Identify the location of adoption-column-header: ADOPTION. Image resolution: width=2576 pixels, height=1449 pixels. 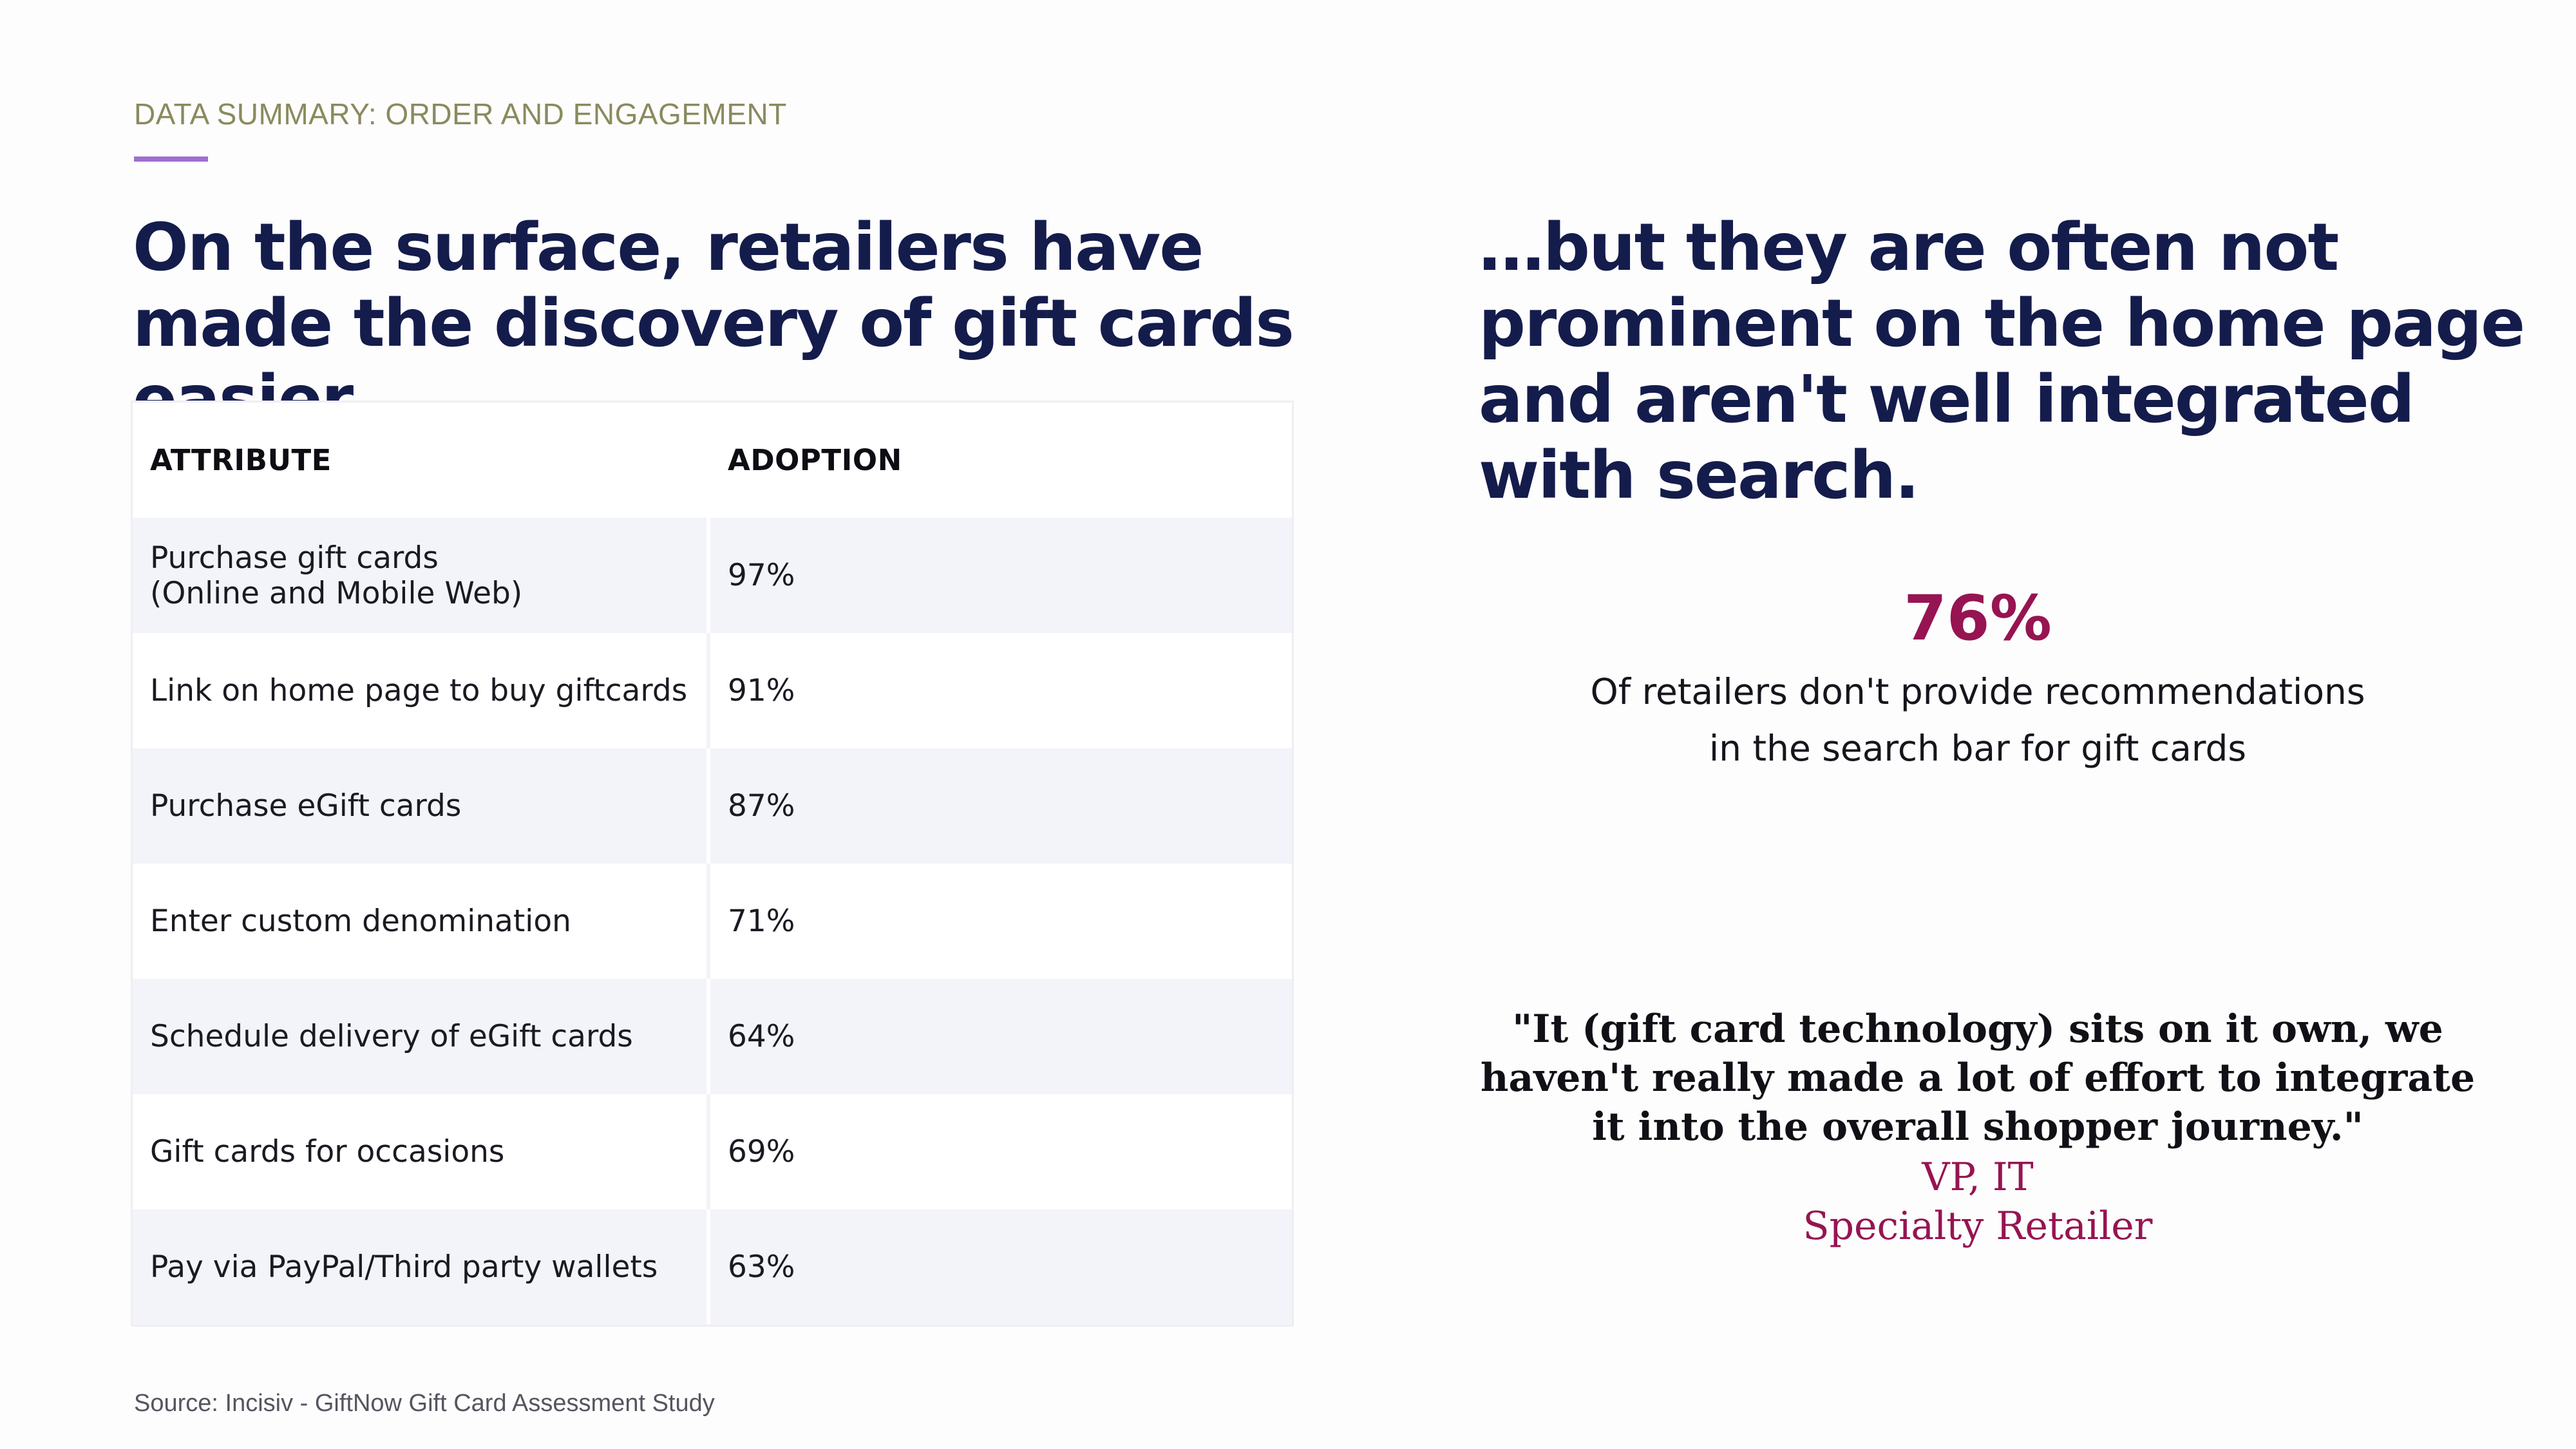
(999, 460).